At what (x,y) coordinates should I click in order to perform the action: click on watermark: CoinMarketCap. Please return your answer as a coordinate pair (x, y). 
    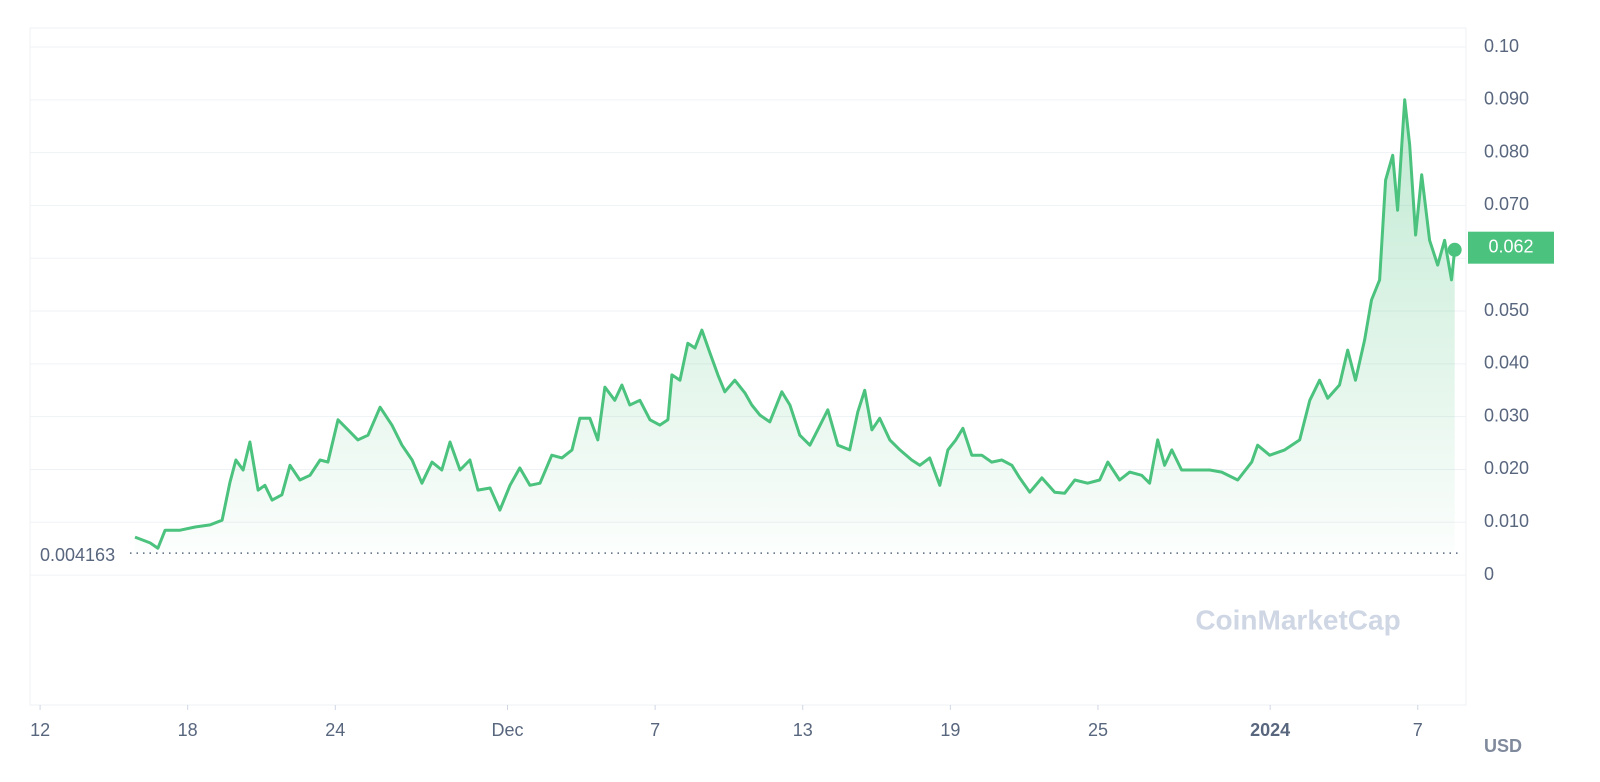
    Looking at the image, I should click on (1297, 619).